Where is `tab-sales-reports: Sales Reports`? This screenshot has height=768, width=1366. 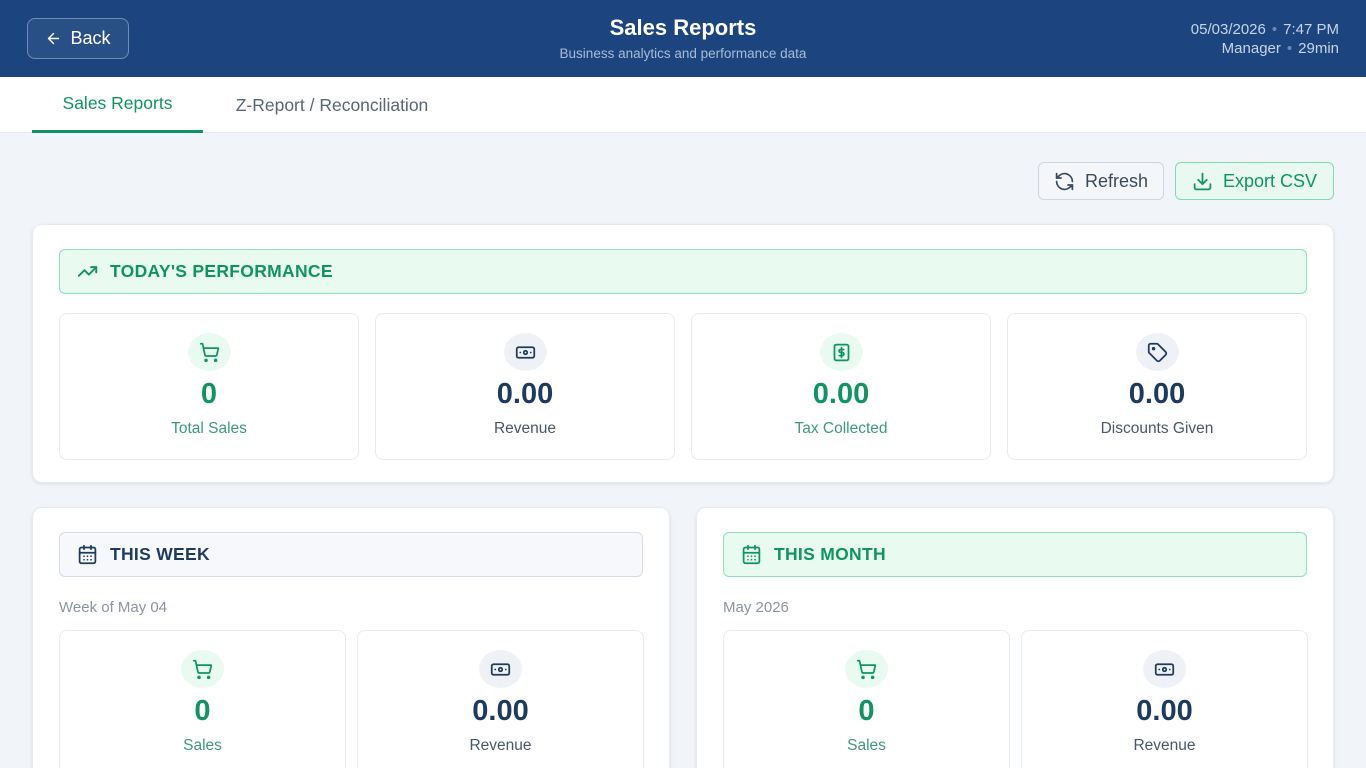
tab-sales-reports: Sales Reports is located at coordinates (117, 105).